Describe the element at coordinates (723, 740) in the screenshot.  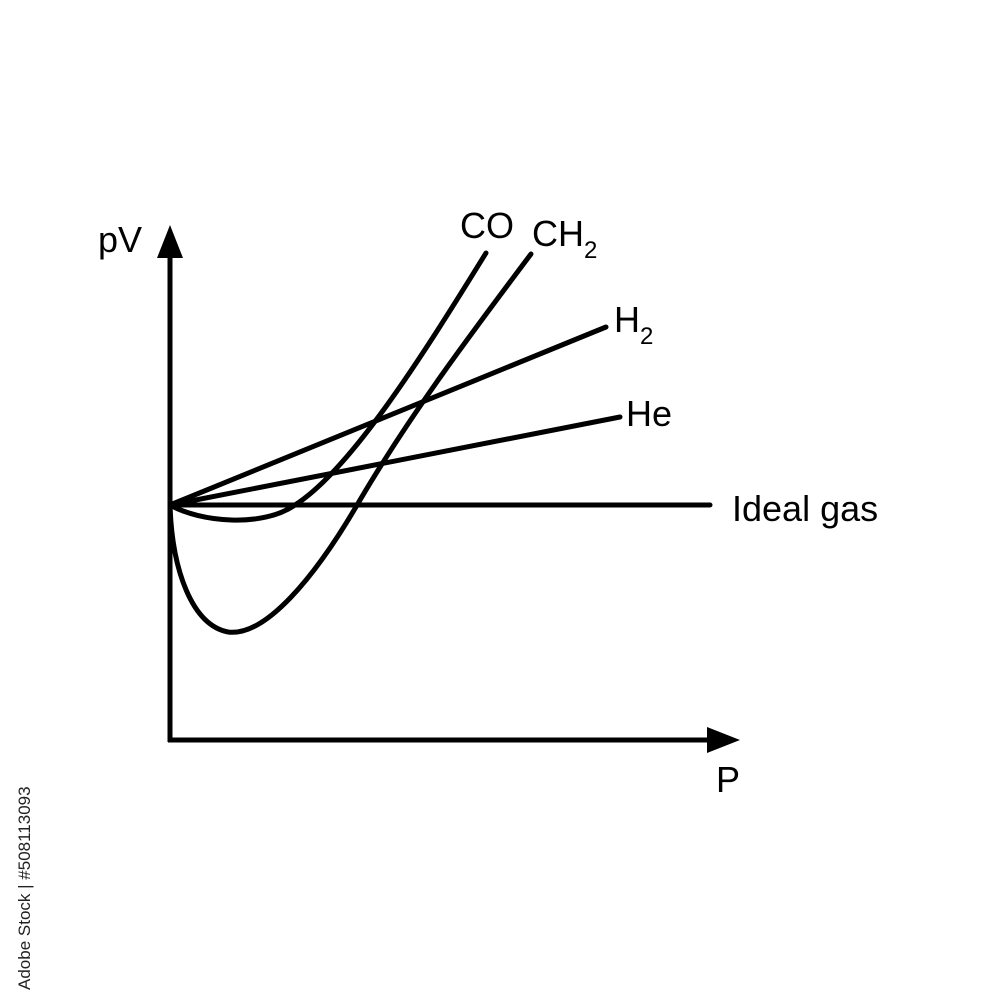
I see `x-axis-arrowhead` at that location.